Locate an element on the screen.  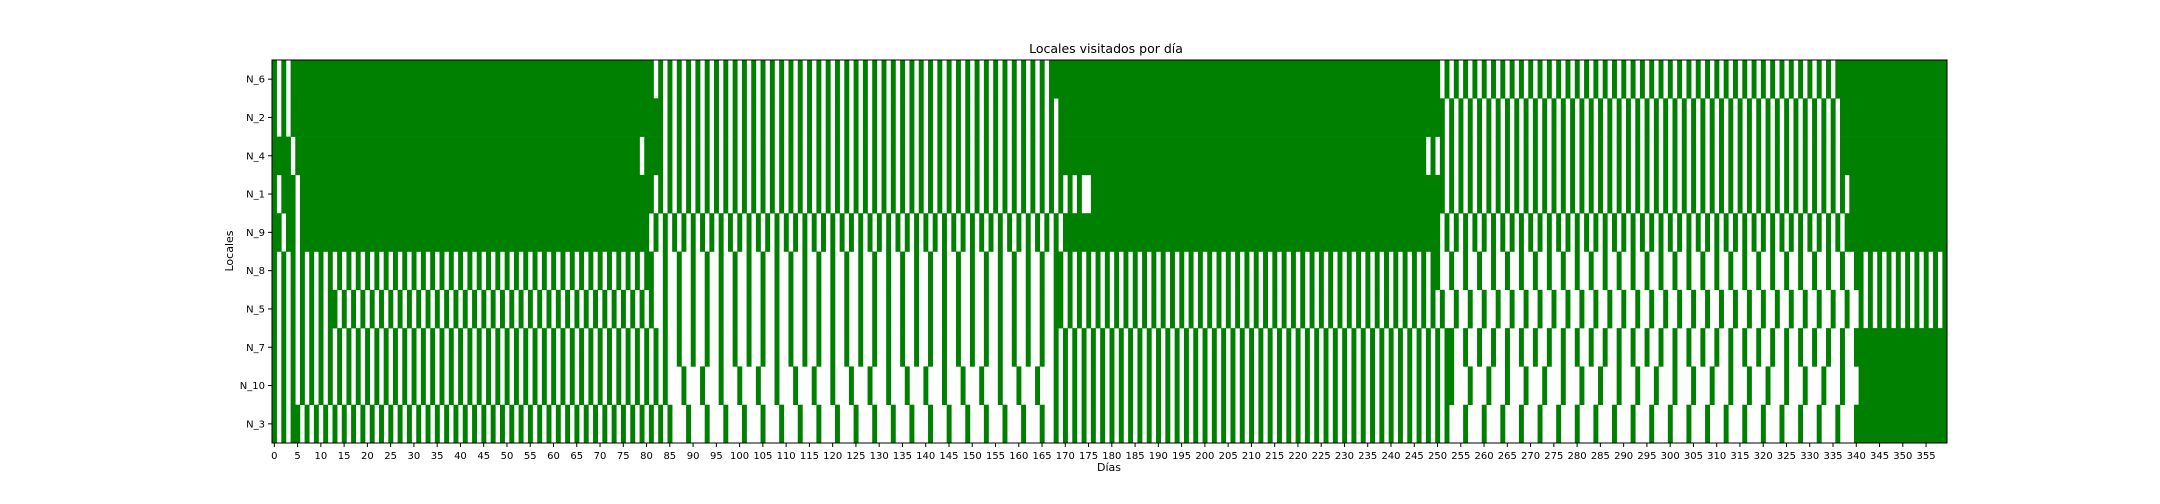
x-axis-label: Días is located at coordinates (1109, 467).